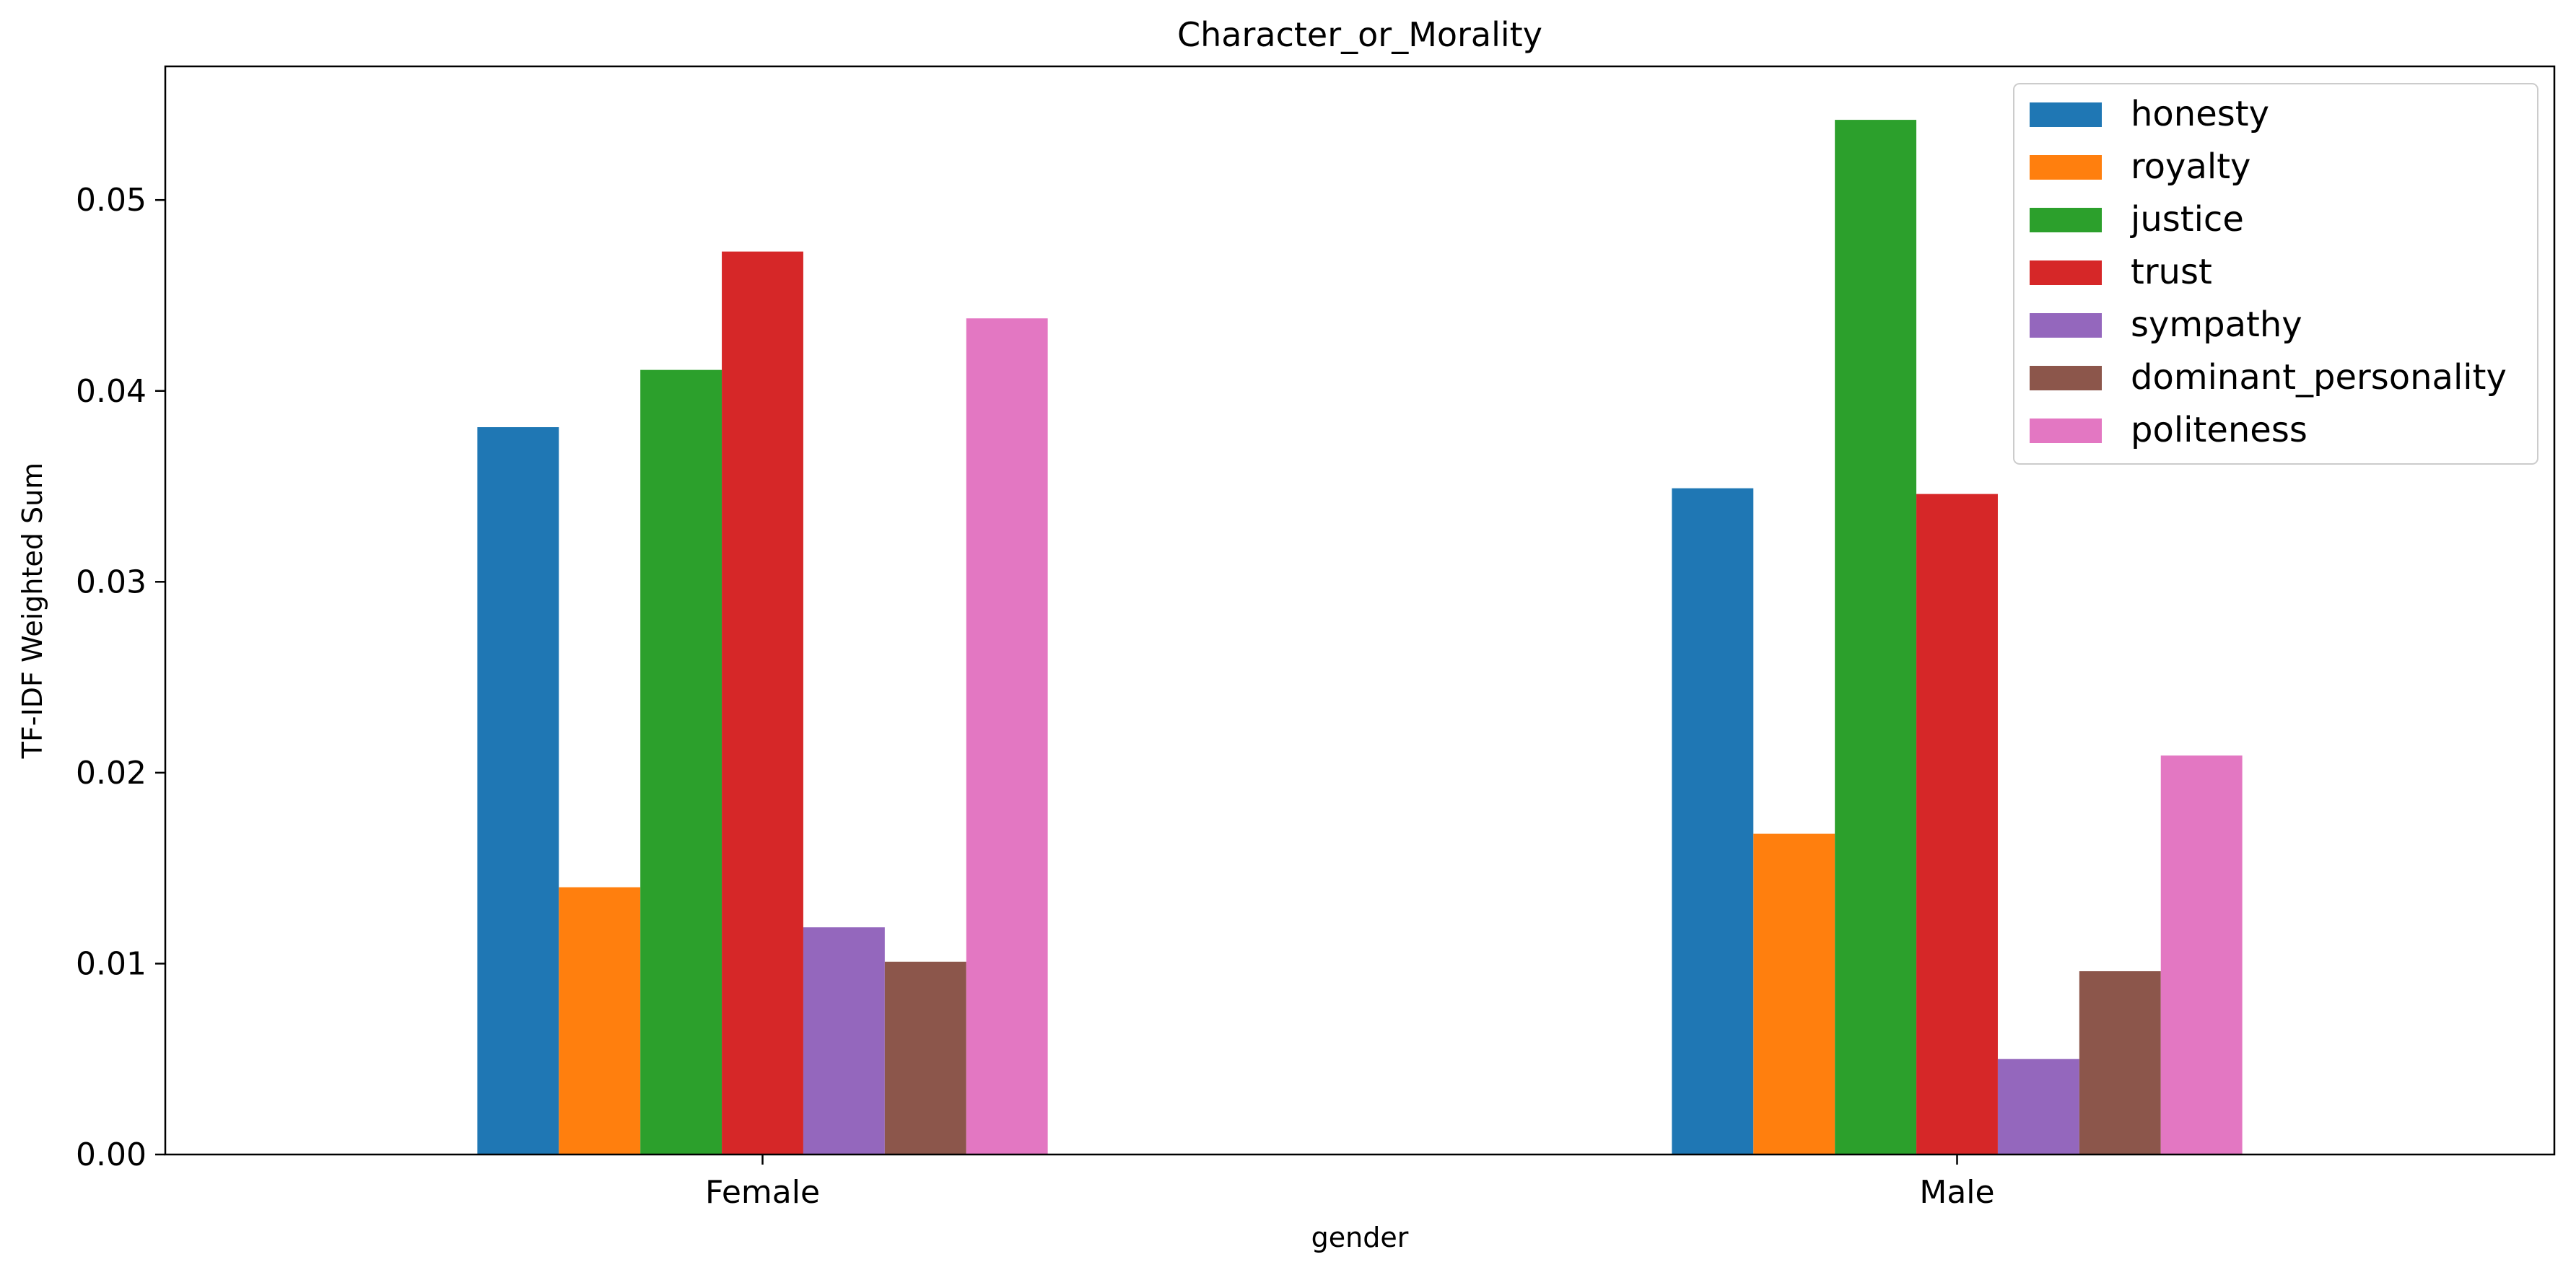 This screenshot has height=1275, width=2576. Describe the element at coordinates (111, 773) in the screenshot. I see `y-tick-label: 0.02` at that location.